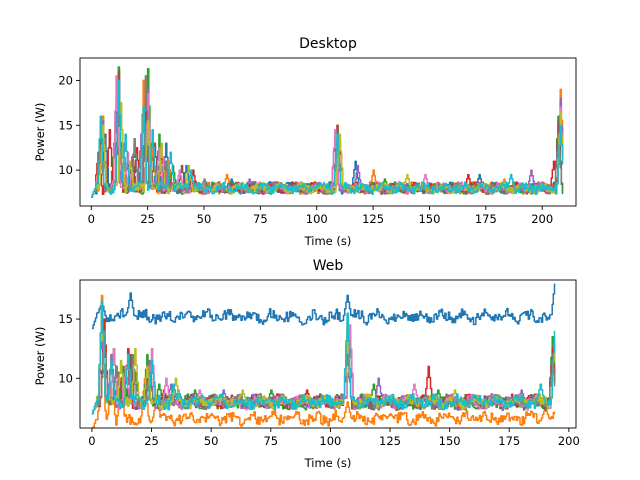  I want to click on desktop-x-ticks: 0 25 50 75 100 125 150 175 200, so click(320, 216).